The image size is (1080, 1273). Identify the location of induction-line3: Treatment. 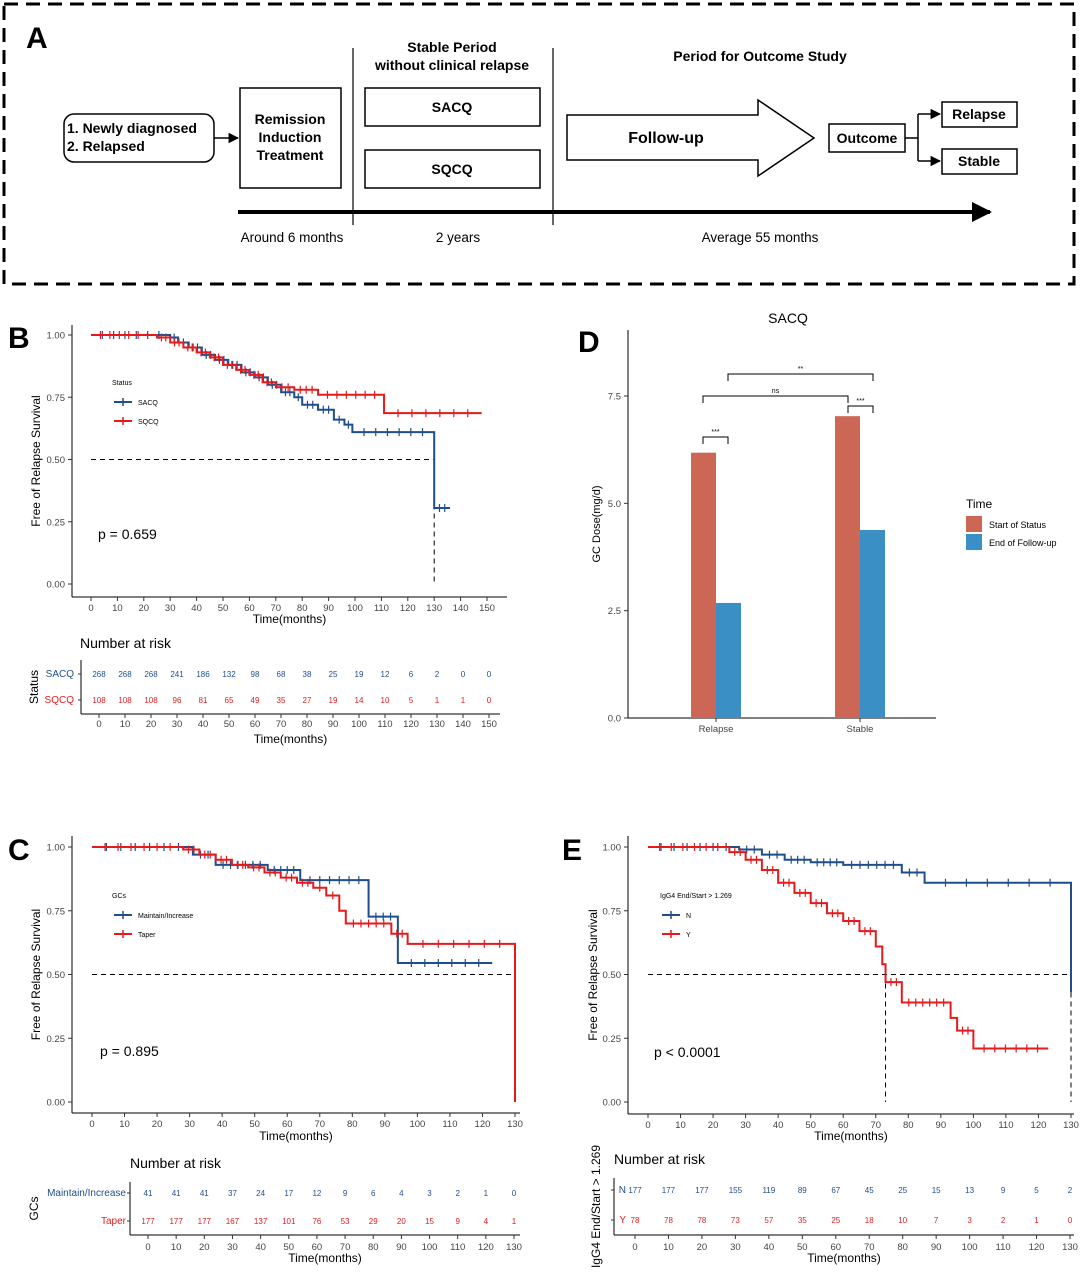
(290, 155).